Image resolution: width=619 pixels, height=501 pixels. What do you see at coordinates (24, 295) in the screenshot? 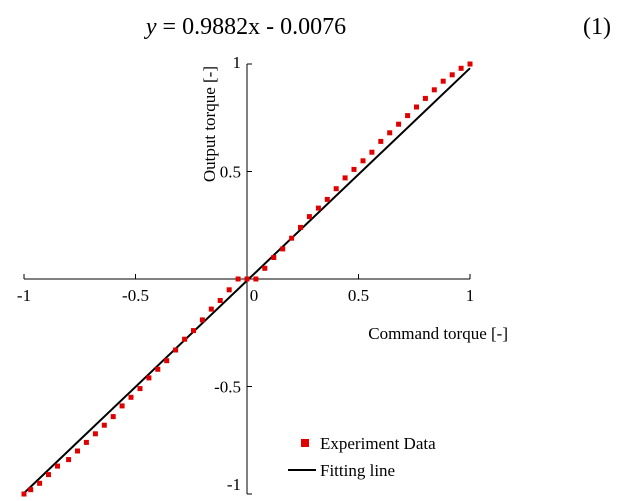
I see `x-tick-label: -1` at bounding box center [24, 295].